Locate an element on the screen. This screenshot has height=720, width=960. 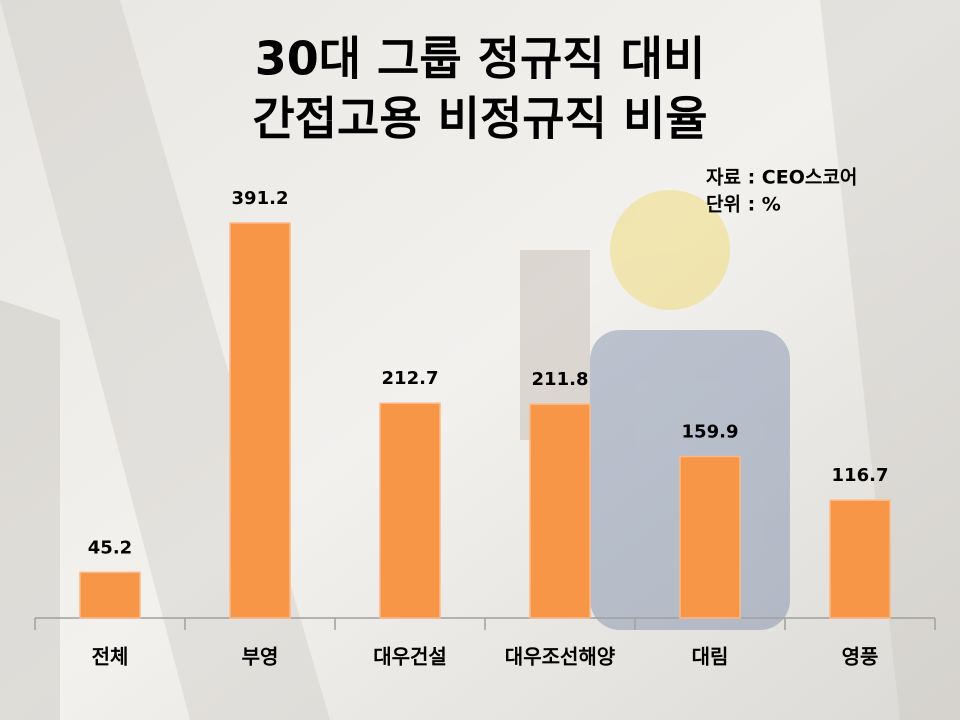
data-label: 45.2 is located at coordinates (110, 547).